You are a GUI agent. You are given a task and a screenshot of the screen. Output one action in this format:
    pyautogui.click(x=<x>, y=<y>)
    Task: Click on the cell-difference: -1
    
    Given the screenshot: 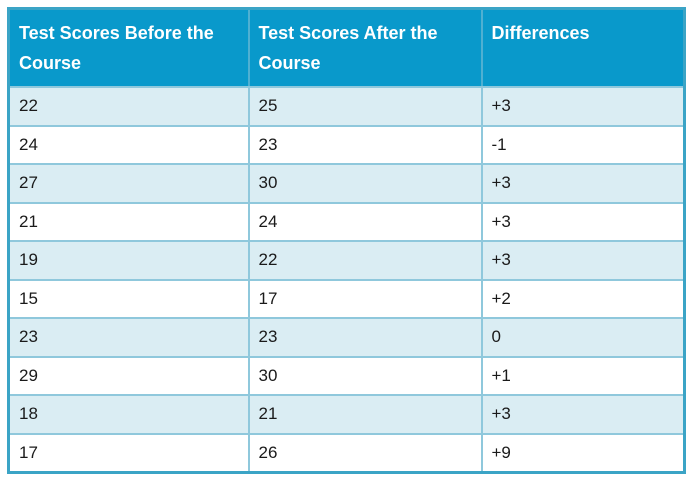 What is the action you would take?
    pyautogui.click(x=583, y=144)
    